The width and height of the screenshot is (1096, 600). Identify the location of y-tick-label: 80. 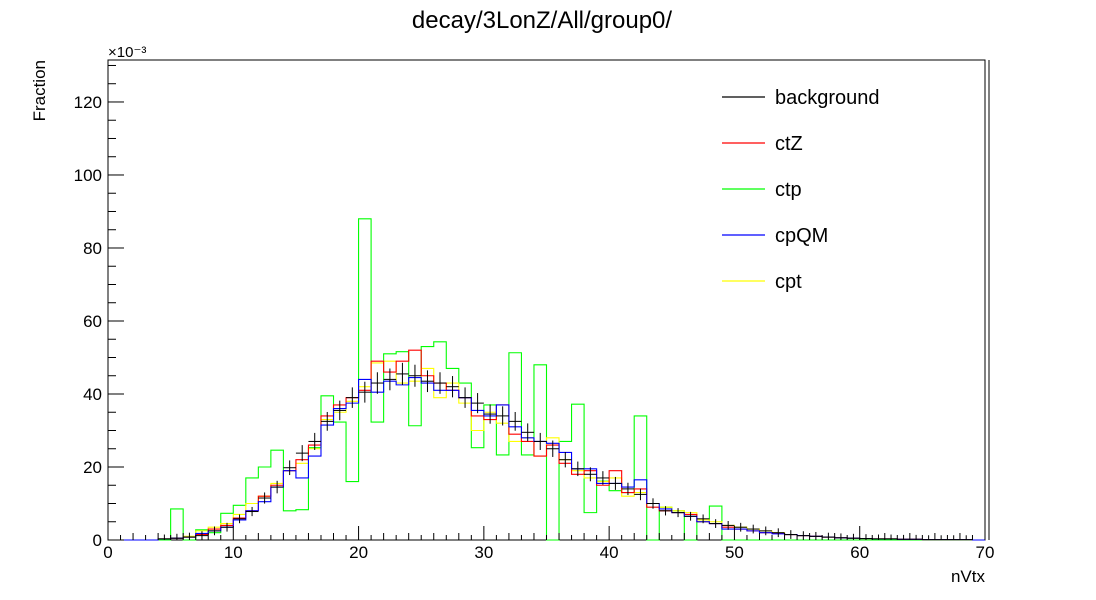
(92, 248).